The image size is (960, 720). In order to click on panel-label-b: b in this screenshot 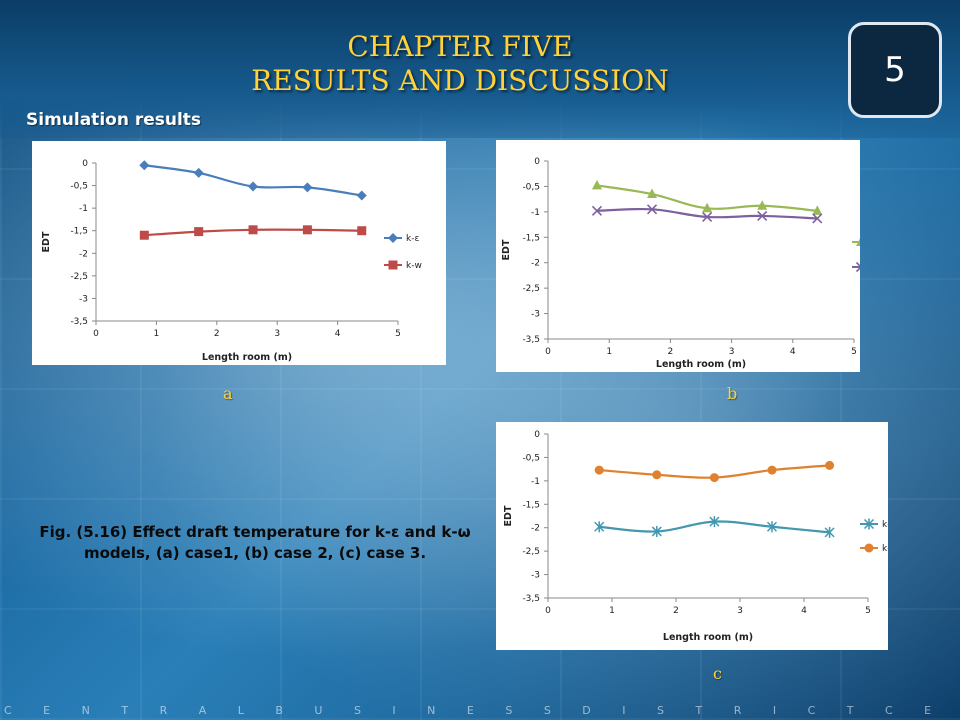, I will do `click(732, 393)`.